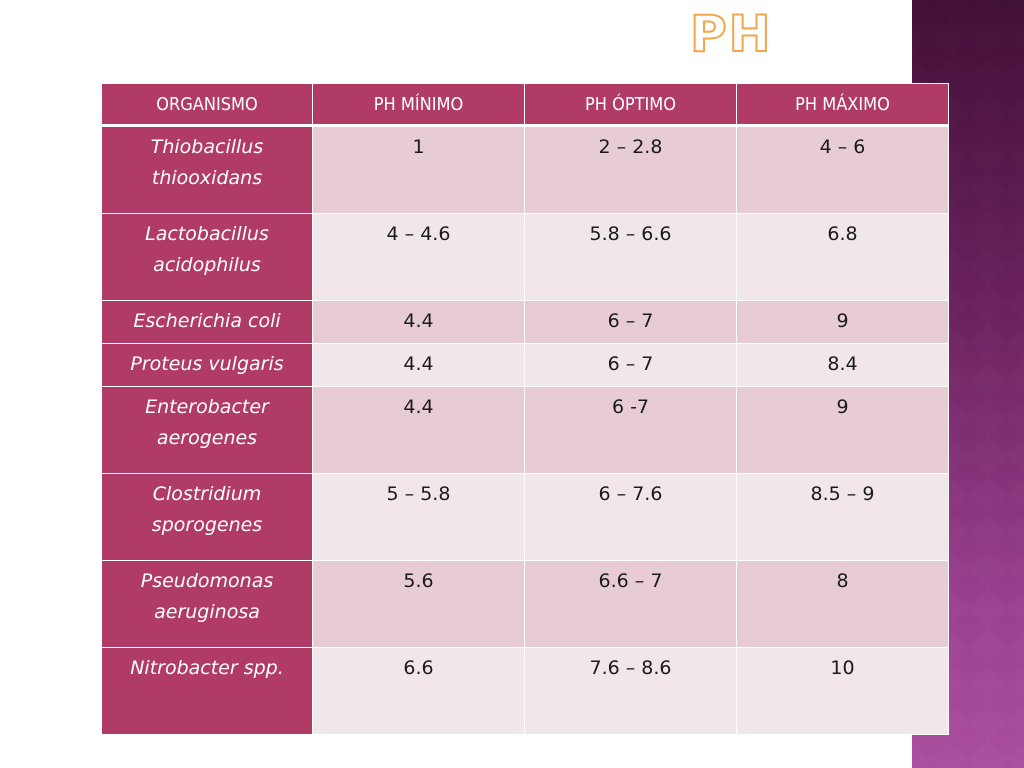  What do you see at coordinates (207, 517) in the screenshot?
I see `organism-cell: Clostridium sporogenes` at bounding box center [207, 517].